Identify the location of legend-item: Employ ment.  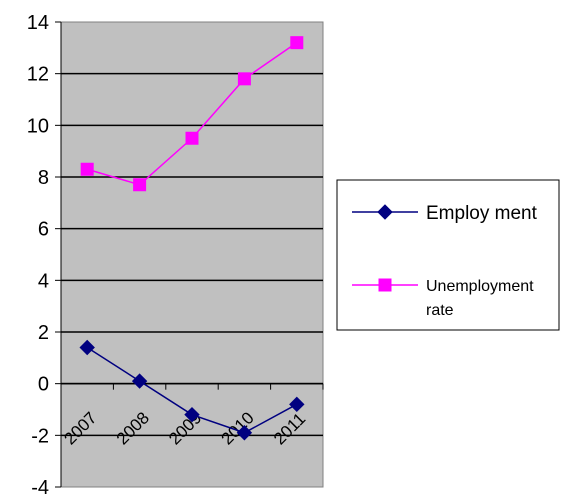
(445, 213).